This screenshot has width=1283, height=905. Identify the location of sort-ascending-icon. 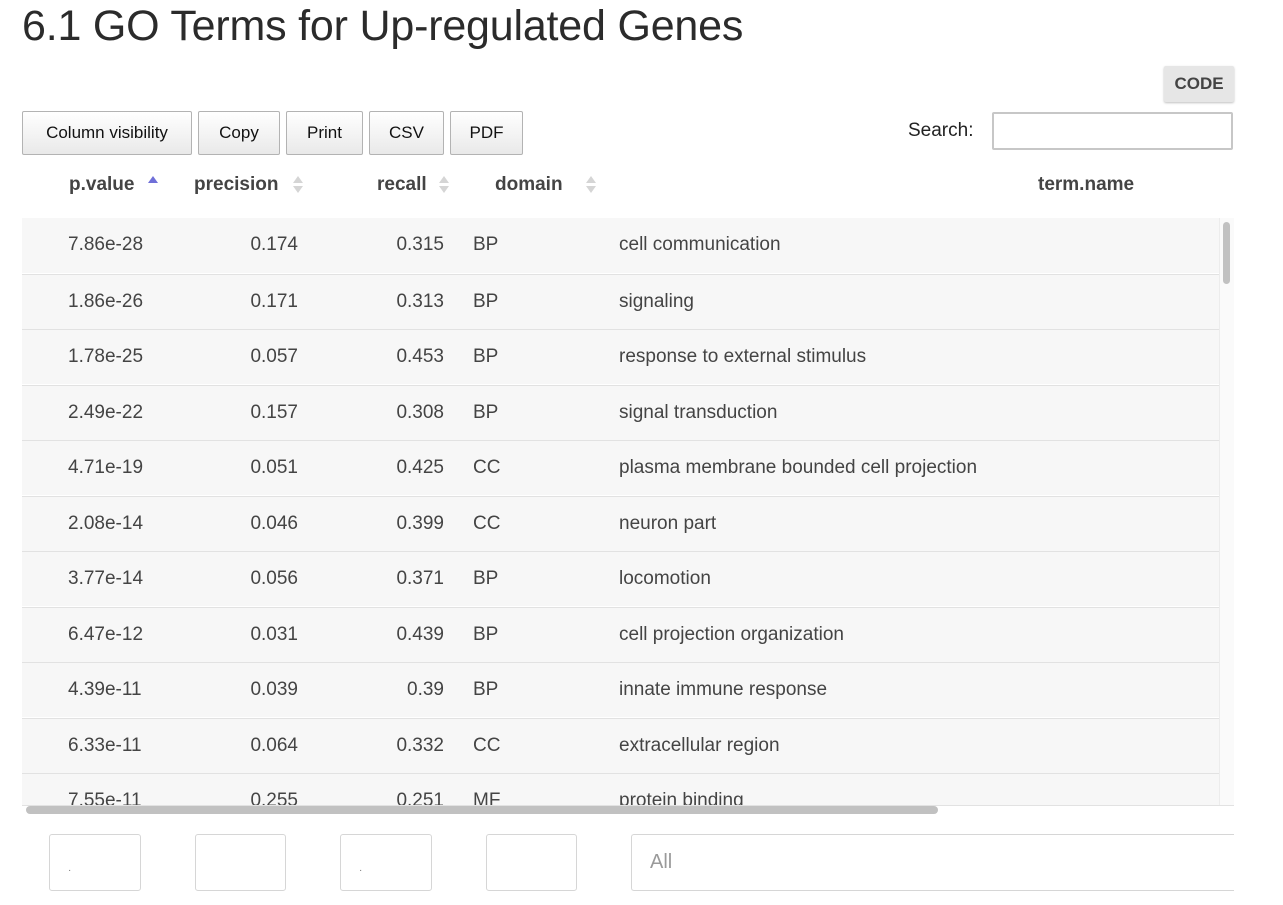
(153, 187).